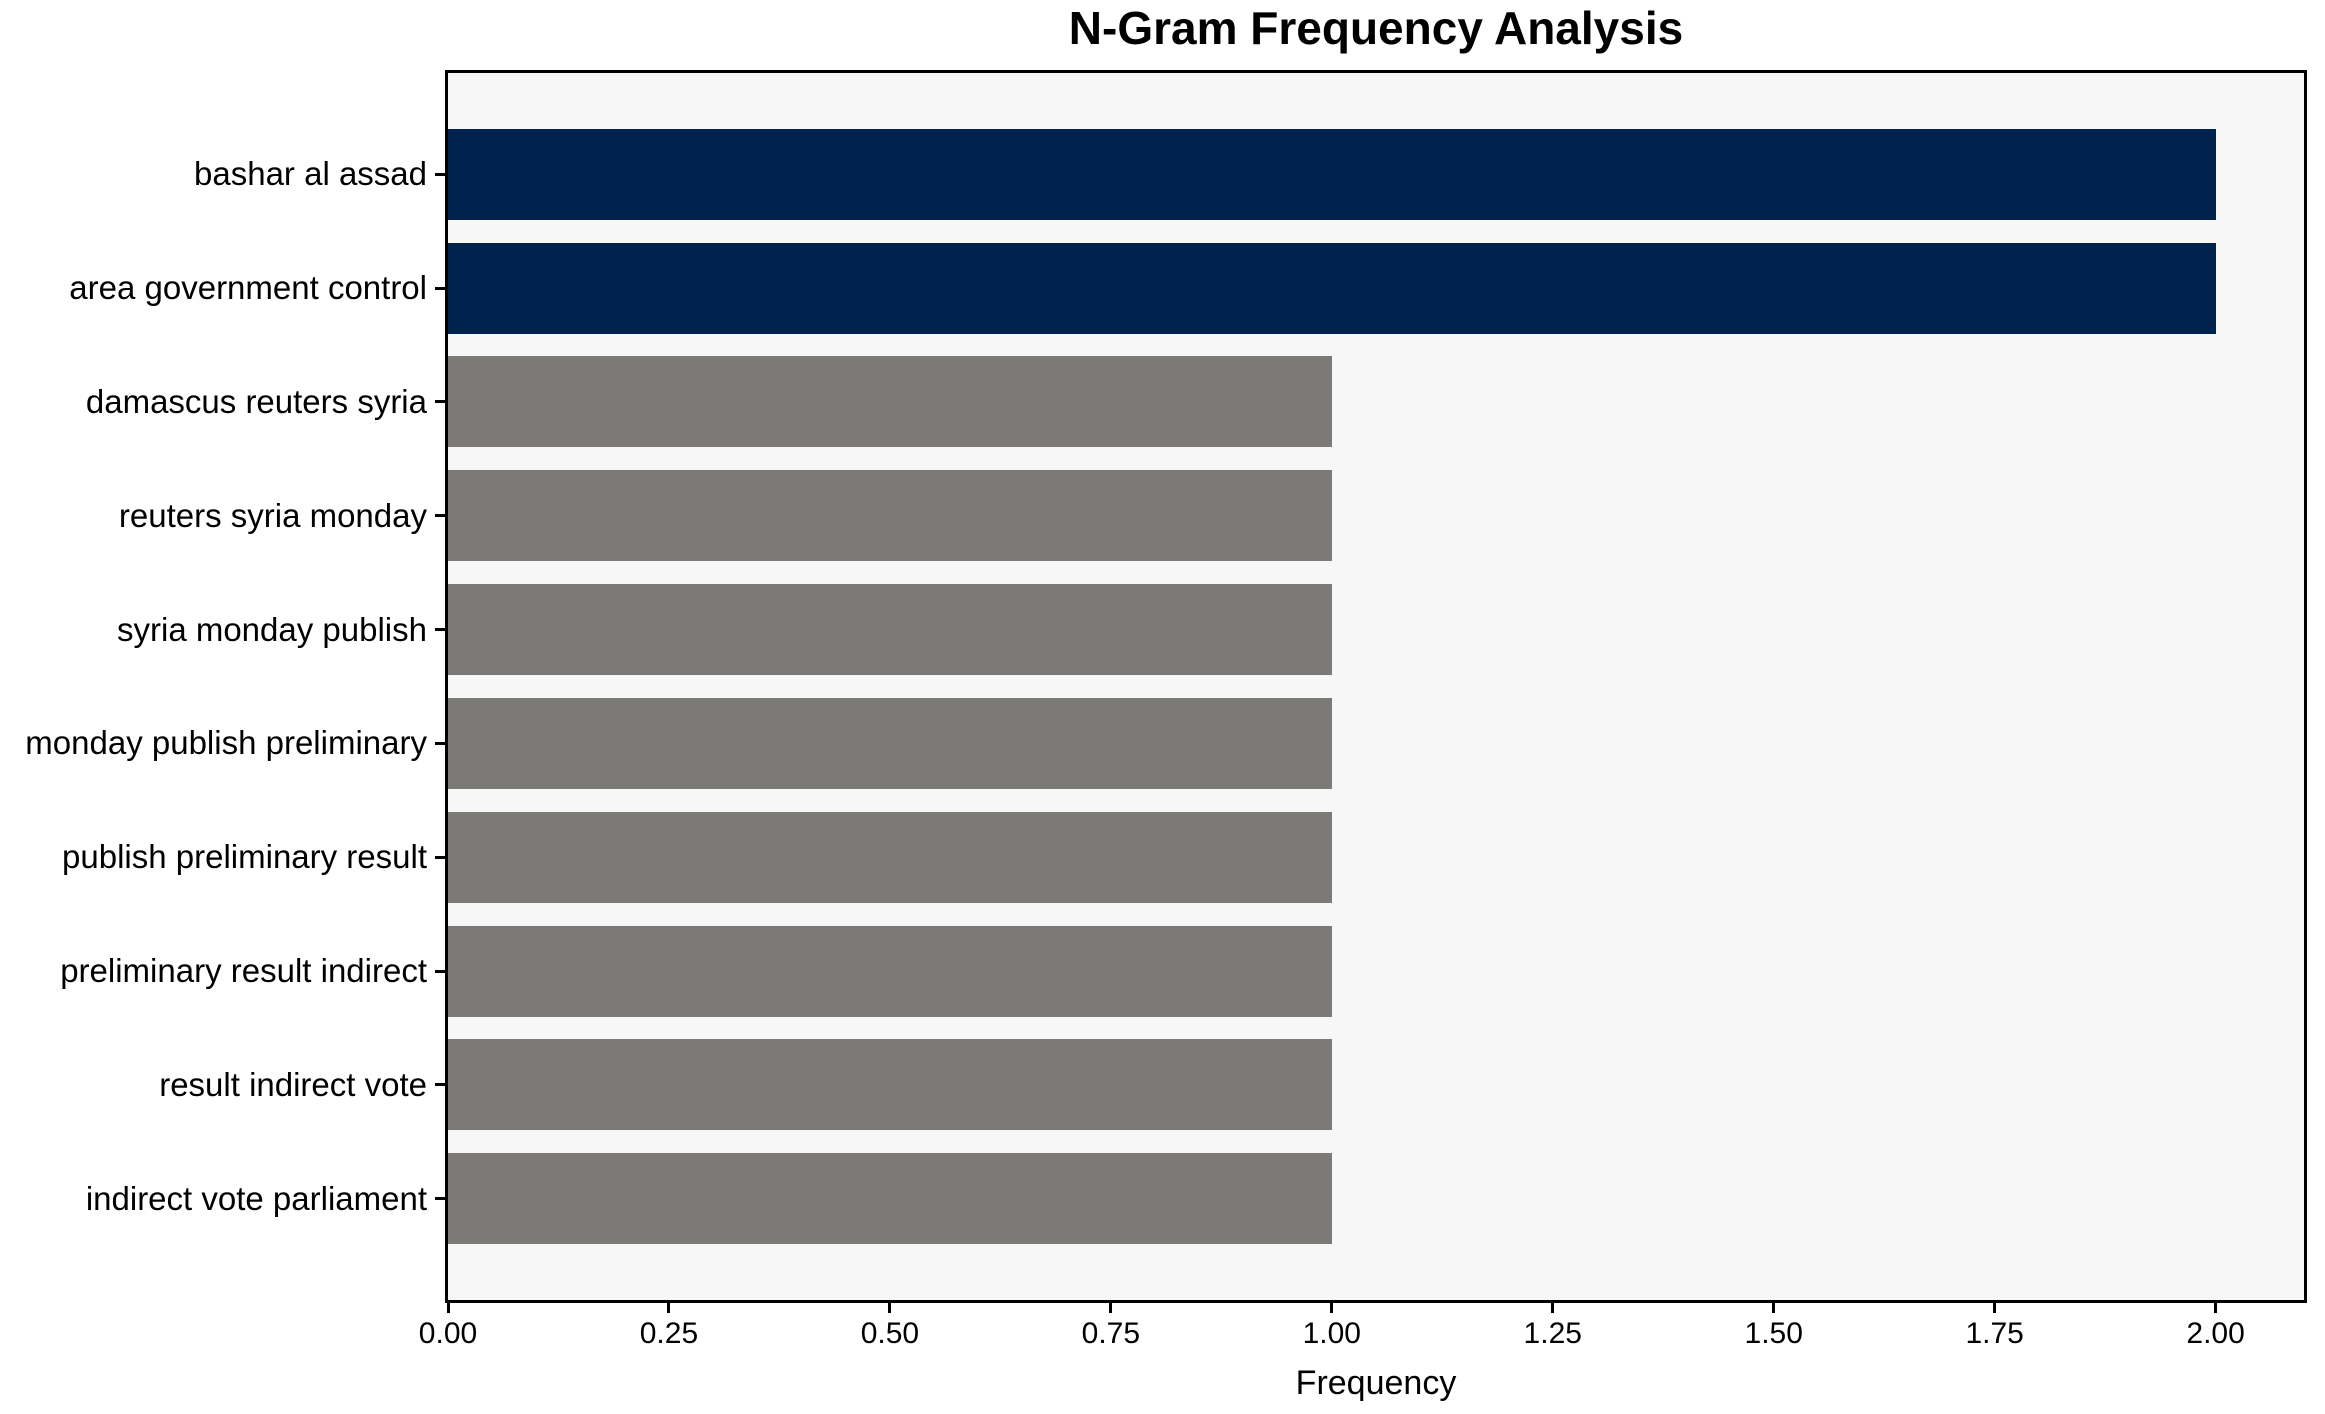 The image size is (2325, 1414). Describe the element at coordinates (256, 401) in the screenshot. I see `y-tick-label-2: damascus reuters syria` at that location.